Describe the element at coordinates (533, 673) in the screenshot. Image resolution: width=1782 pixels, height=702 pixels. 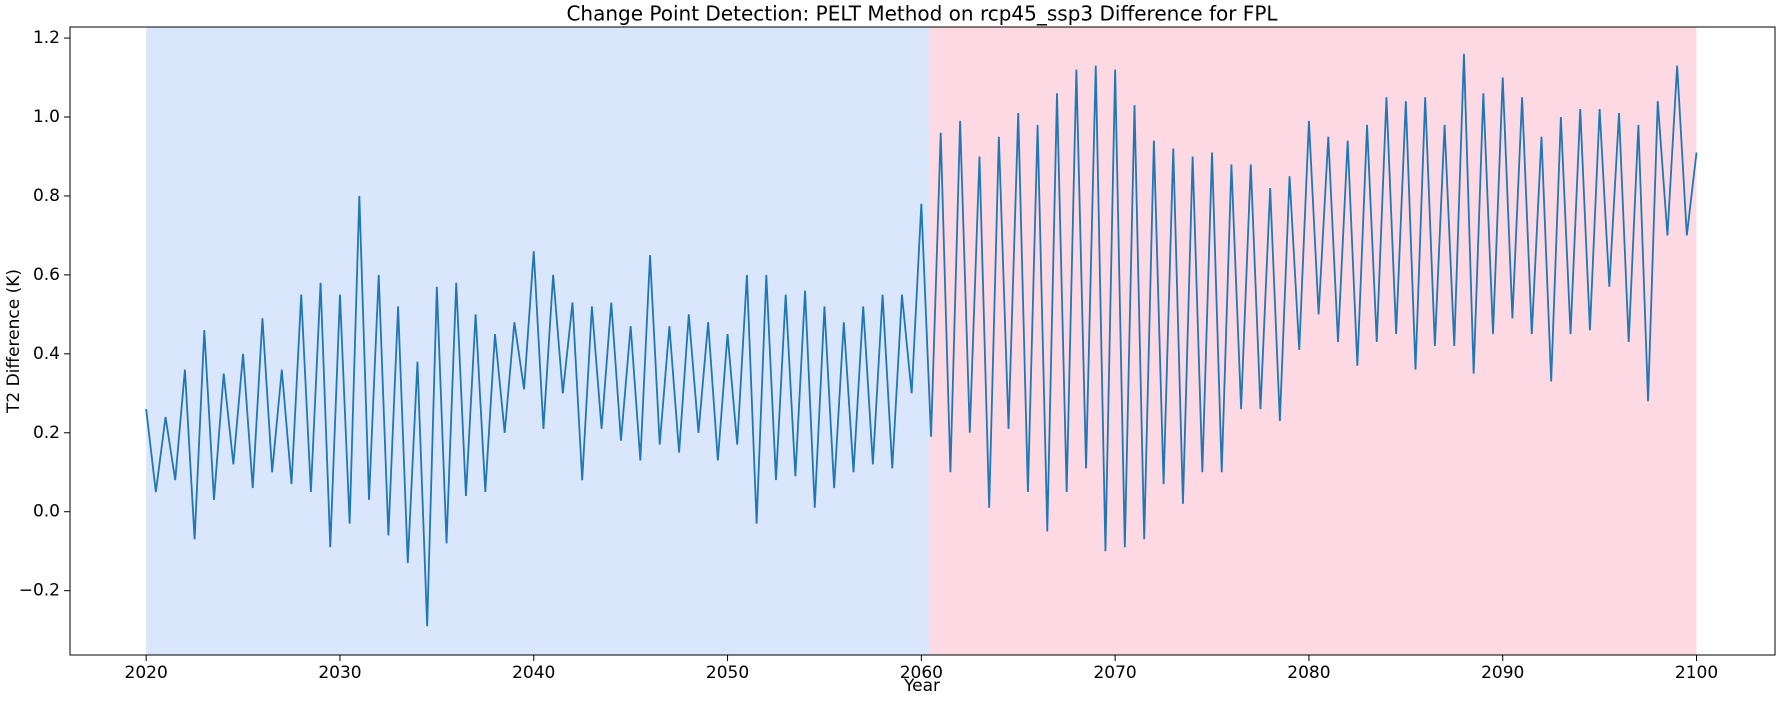
I see `x-tick-label: 2040` at that location.